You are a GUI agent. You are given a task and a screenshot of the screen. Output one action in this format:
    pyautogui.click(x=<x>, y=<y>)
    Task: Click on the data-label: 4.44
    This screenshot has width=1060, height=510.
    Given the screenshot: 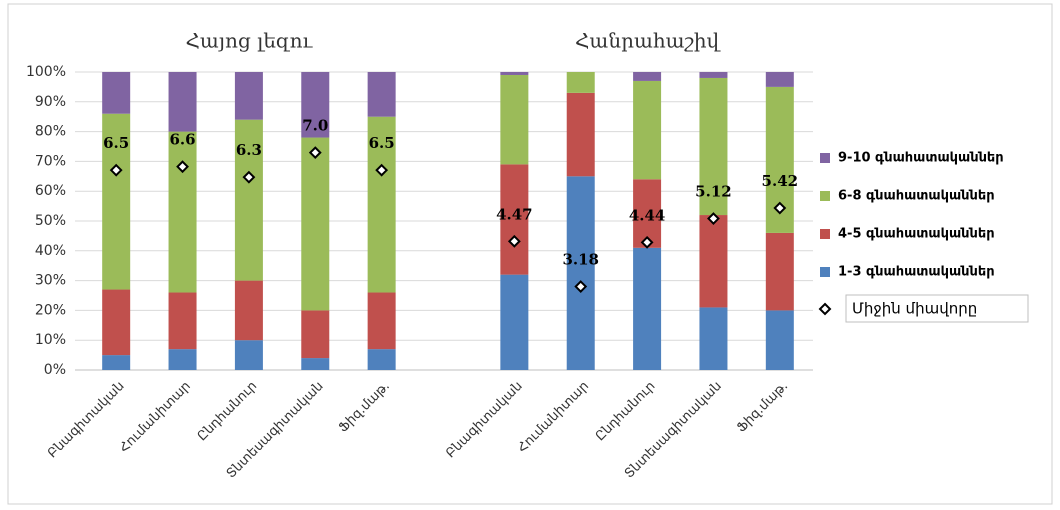 What is the action you would take?
    pyautogui.click(x=647, y=215)
    